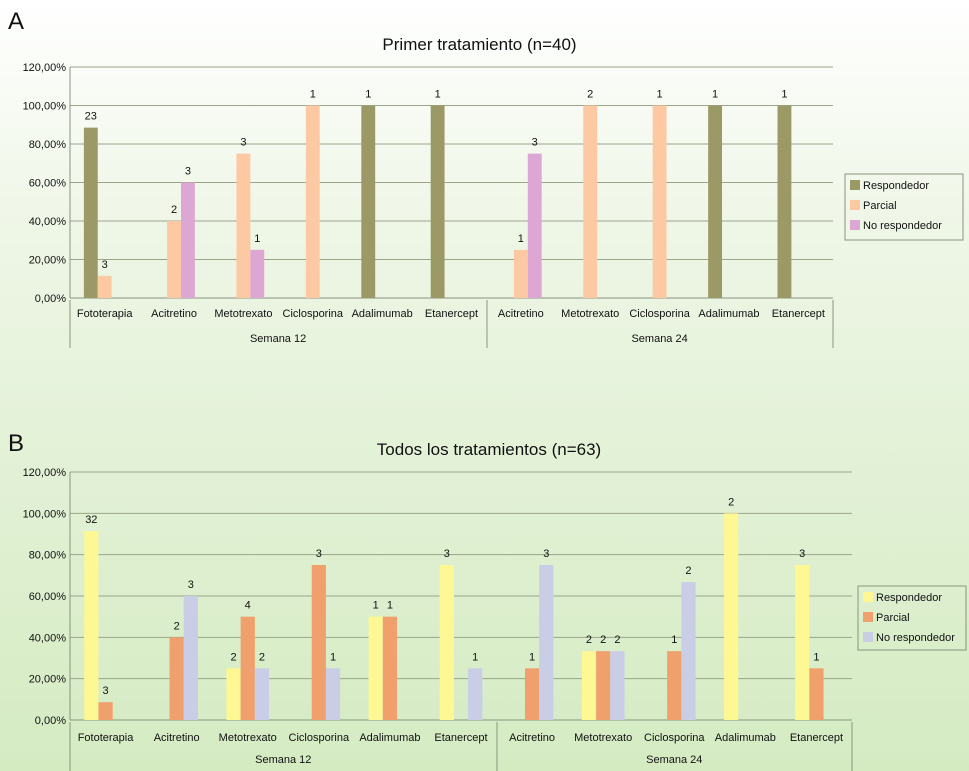 The width and height of the screenshot is (969, 771). Describe the element at coordinates (91, 520) in the screenshot. I see `data-label-b: 32` at that location.